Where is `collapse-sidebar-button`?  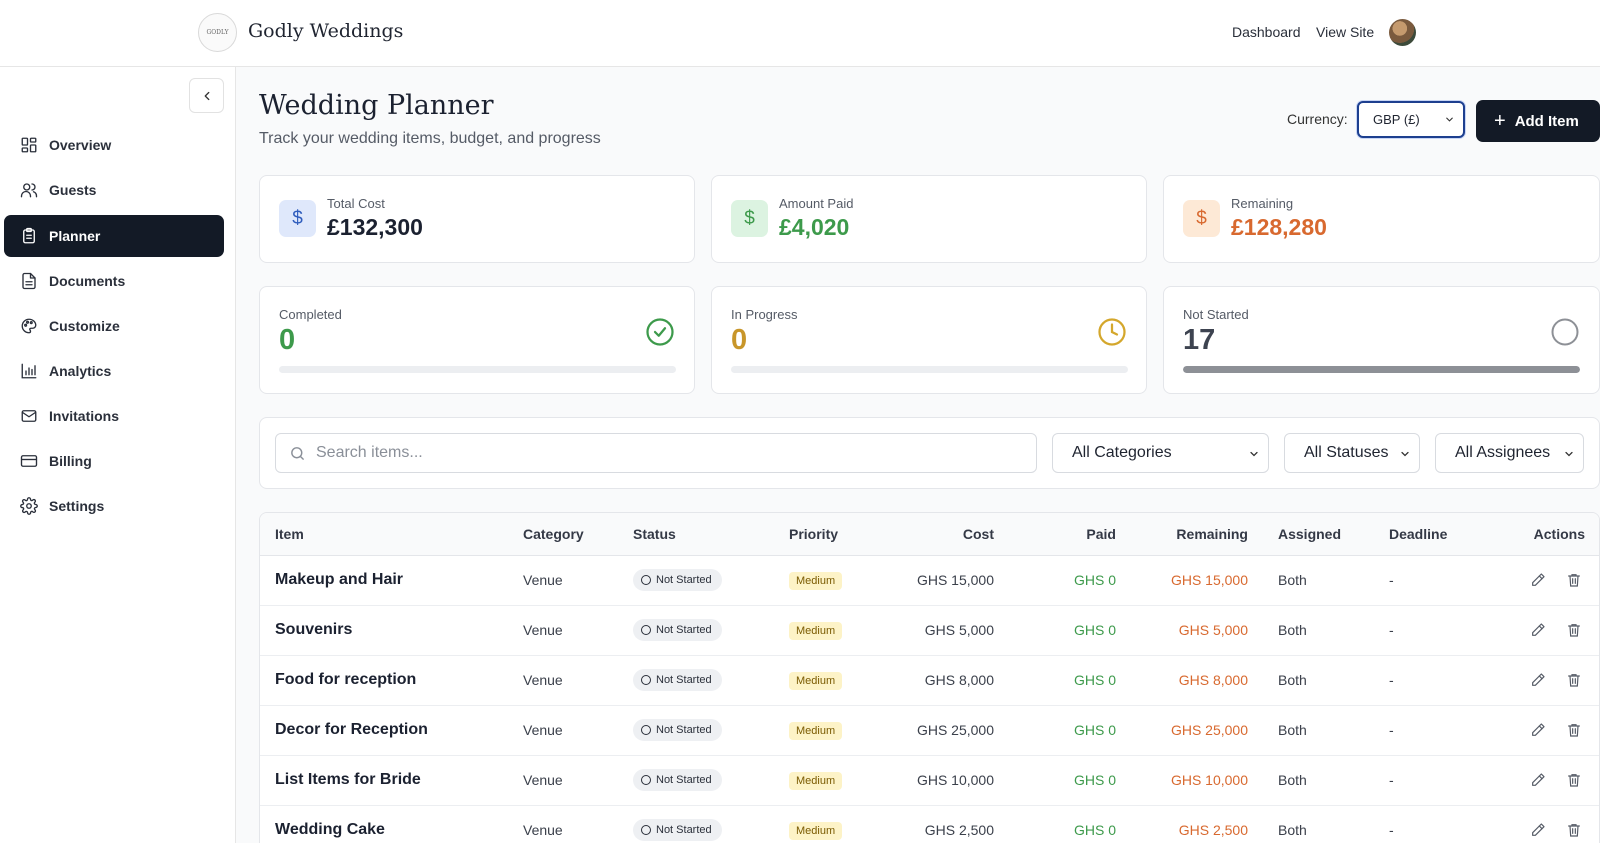 collapse-sidebar-button is located at coordinates (206, 95).